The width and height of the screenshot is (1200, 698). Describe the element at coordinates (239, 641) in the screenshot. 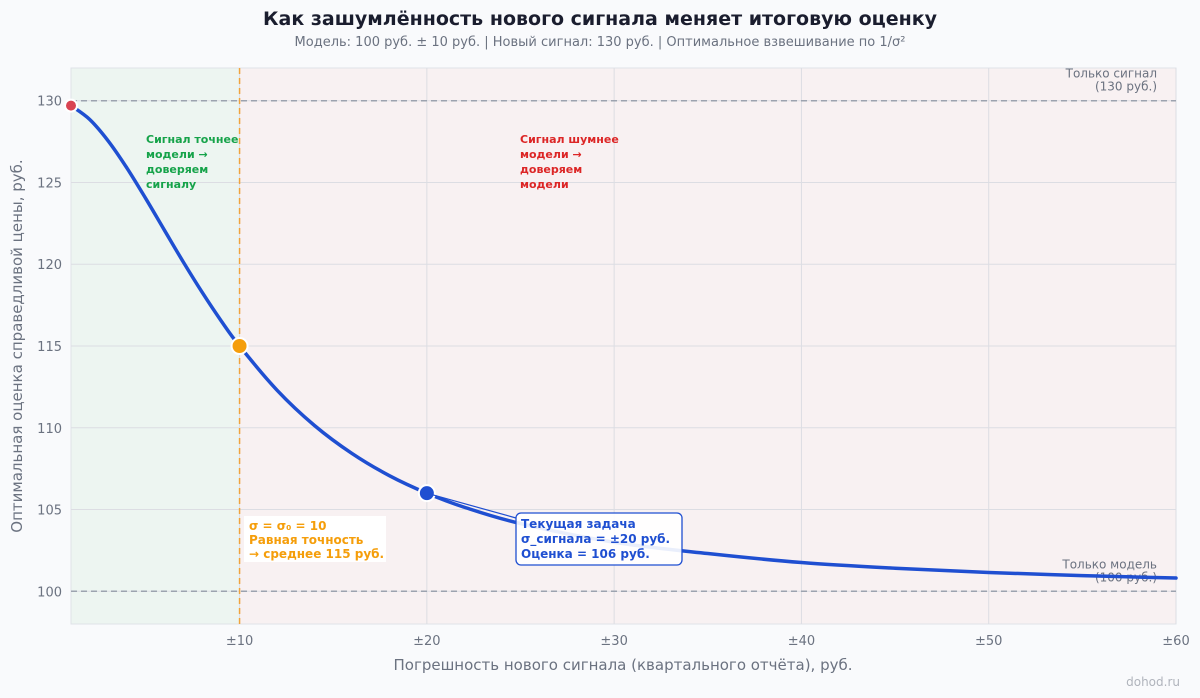

I see `x-tick-label: ±10` at that location.